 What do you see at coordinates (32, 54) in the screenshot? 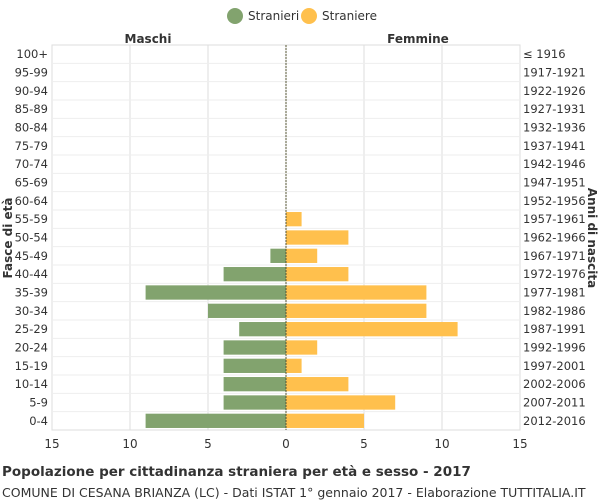
I see `age-band-label: 100+` at bounding box center [32, 54].